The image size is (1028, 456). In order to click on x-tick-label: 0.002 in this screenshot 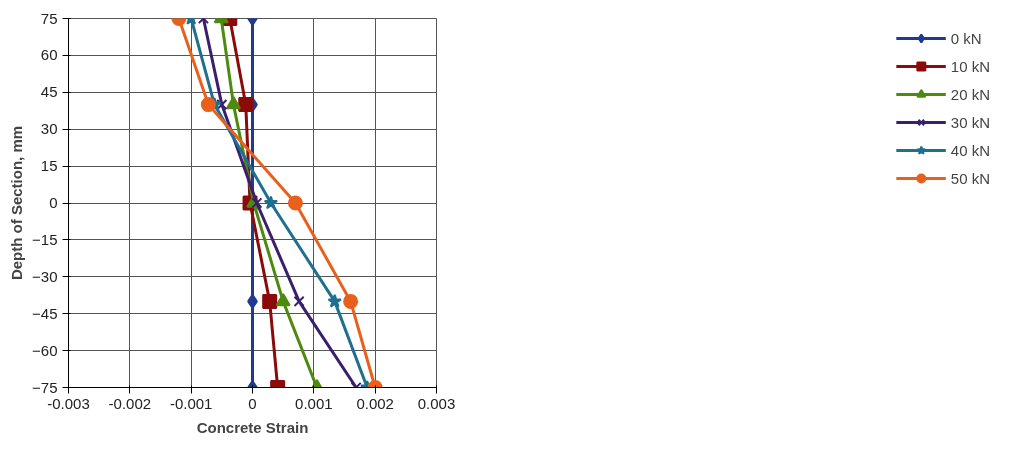, I will do `click(375, 403)`.